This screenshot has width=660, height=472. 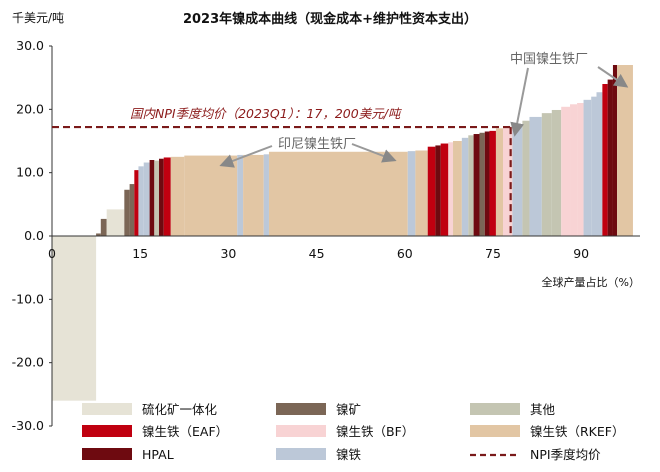 I want to click on legend-label: 镍矿, so click(x=348, y=409).